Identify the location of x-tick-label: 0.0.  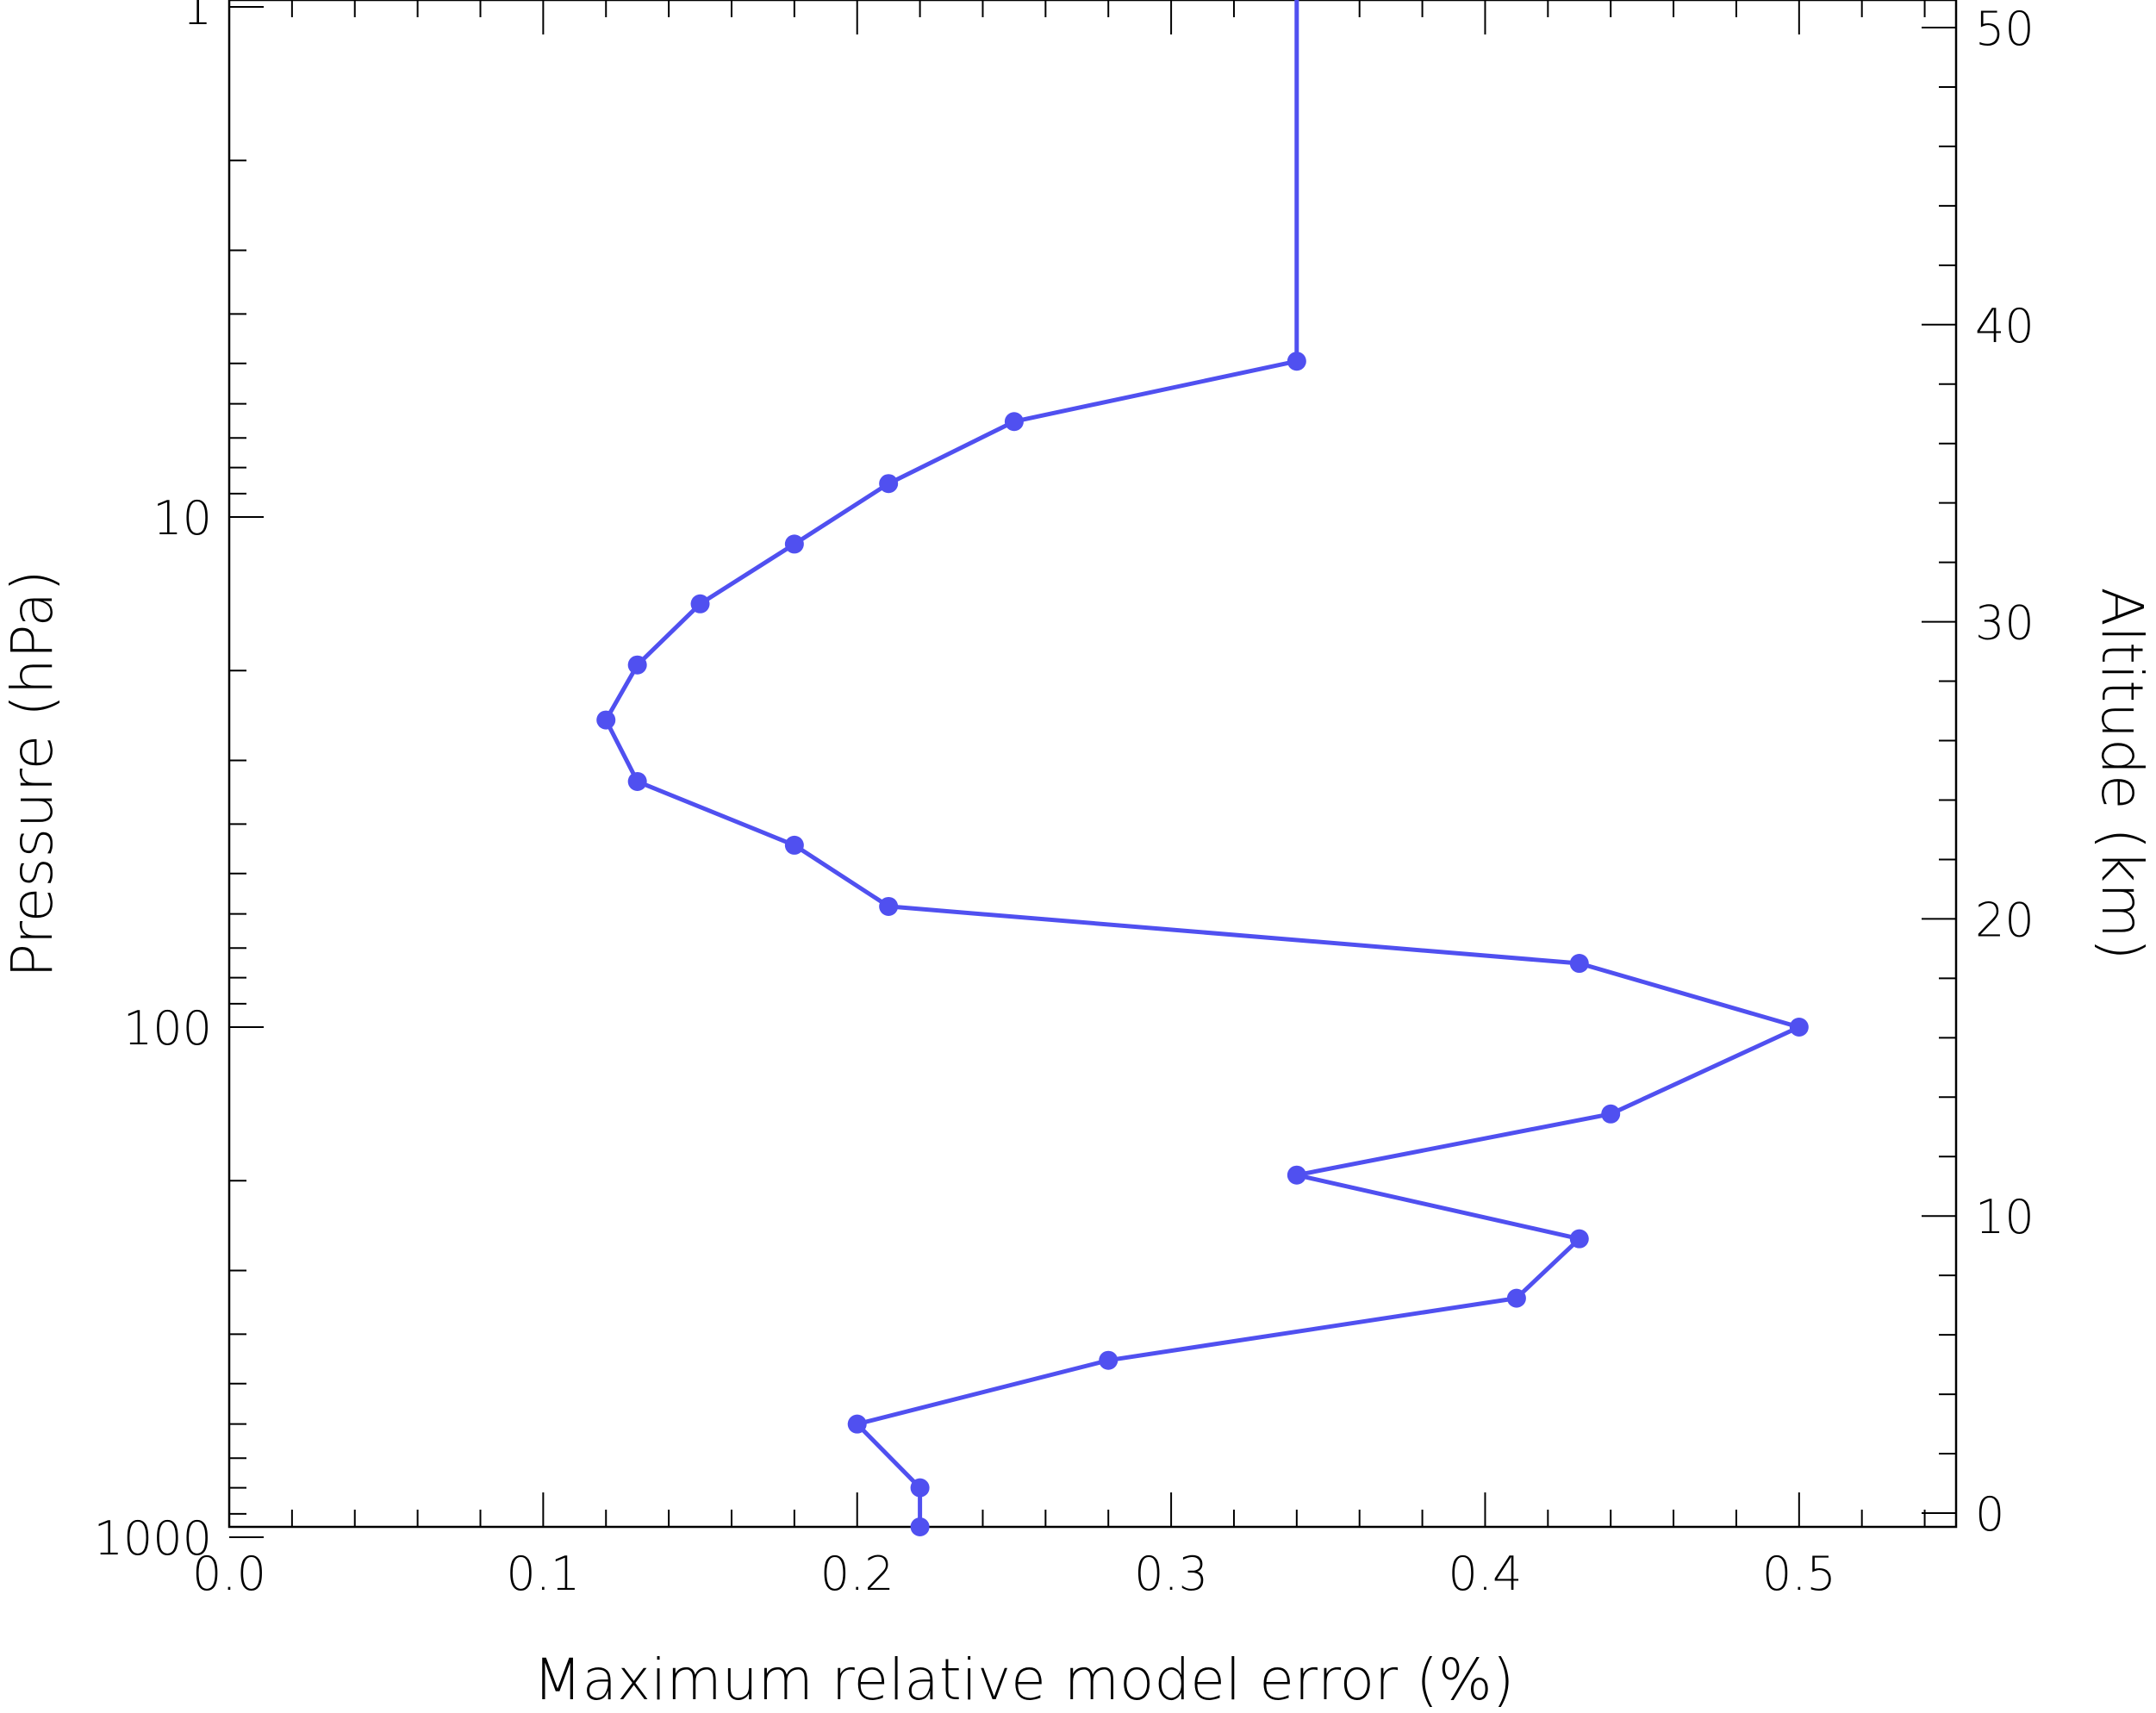
(229, 1574).